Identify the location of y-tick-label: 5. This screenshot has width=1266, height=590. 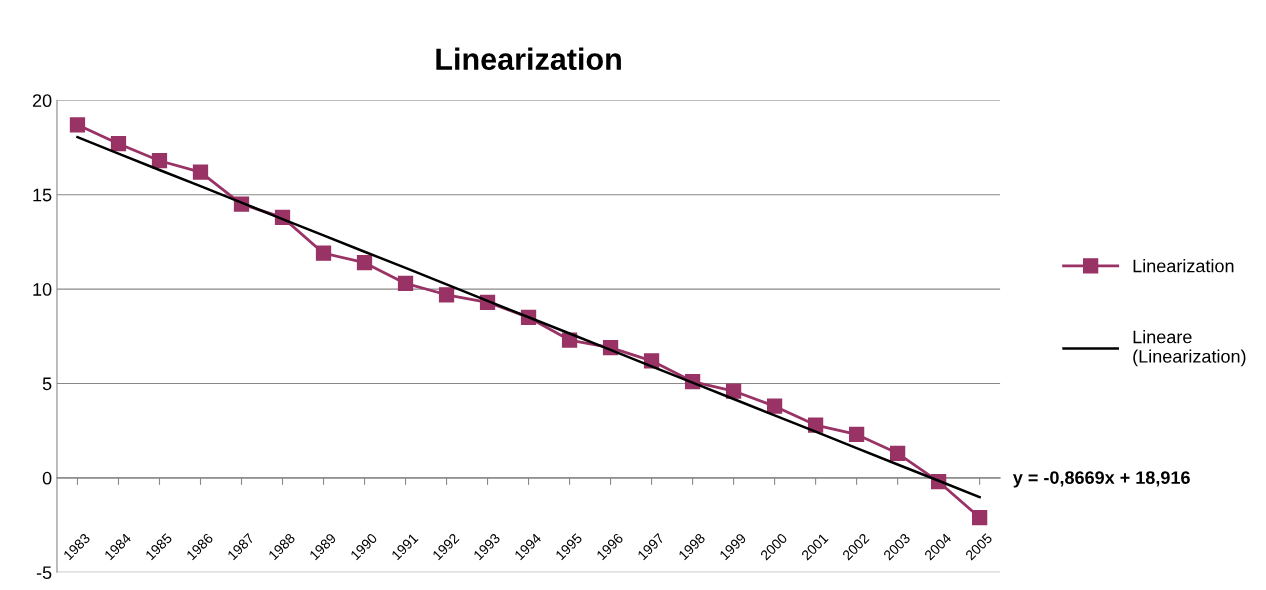
(47, 384).